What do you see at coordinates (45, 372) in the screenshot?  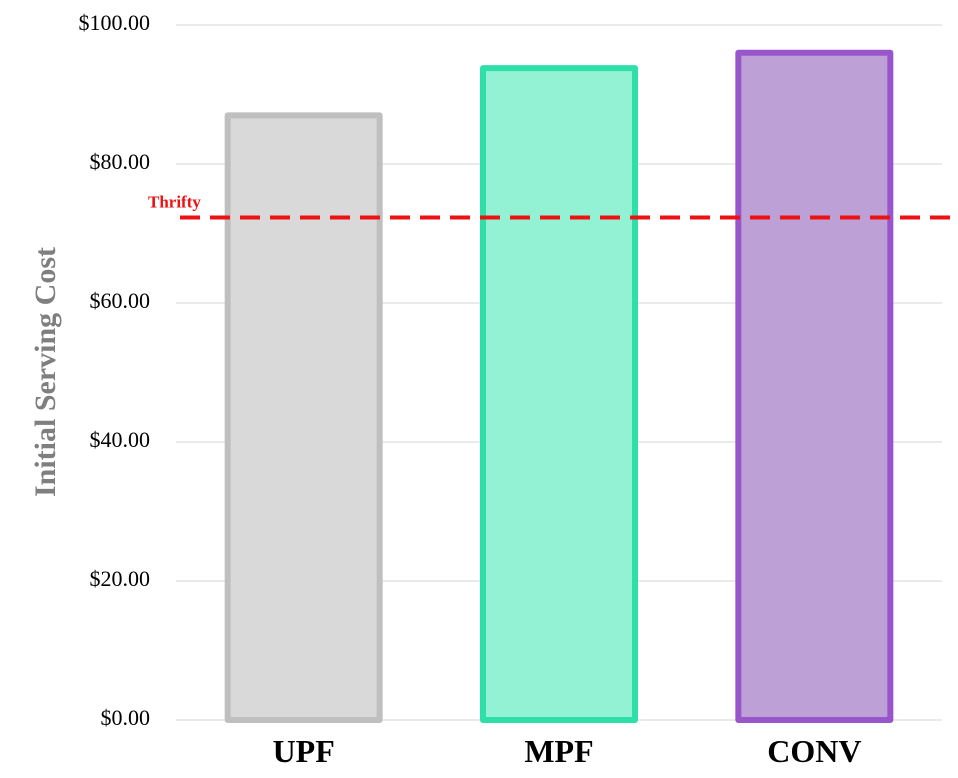 I see `y-axis-title: Initial Serving Cost` at bounding box center [45, 372].